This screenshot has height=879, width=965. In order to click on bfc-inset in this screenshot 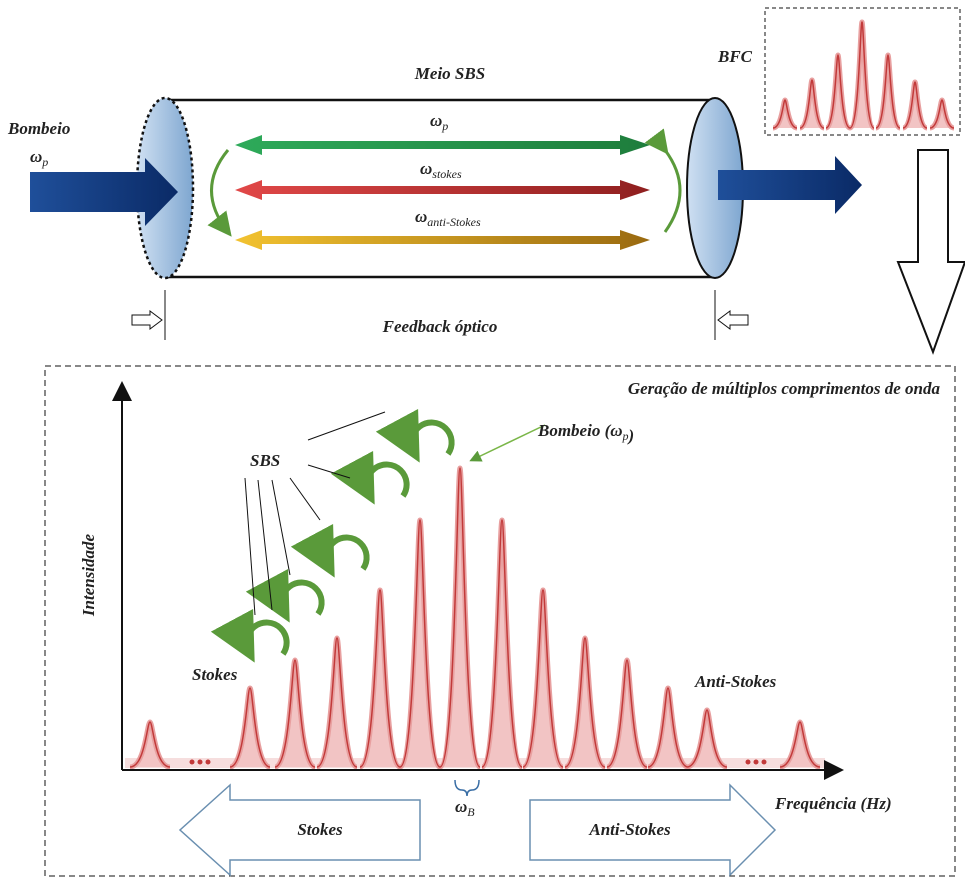, I will do `click(862, 71)`.